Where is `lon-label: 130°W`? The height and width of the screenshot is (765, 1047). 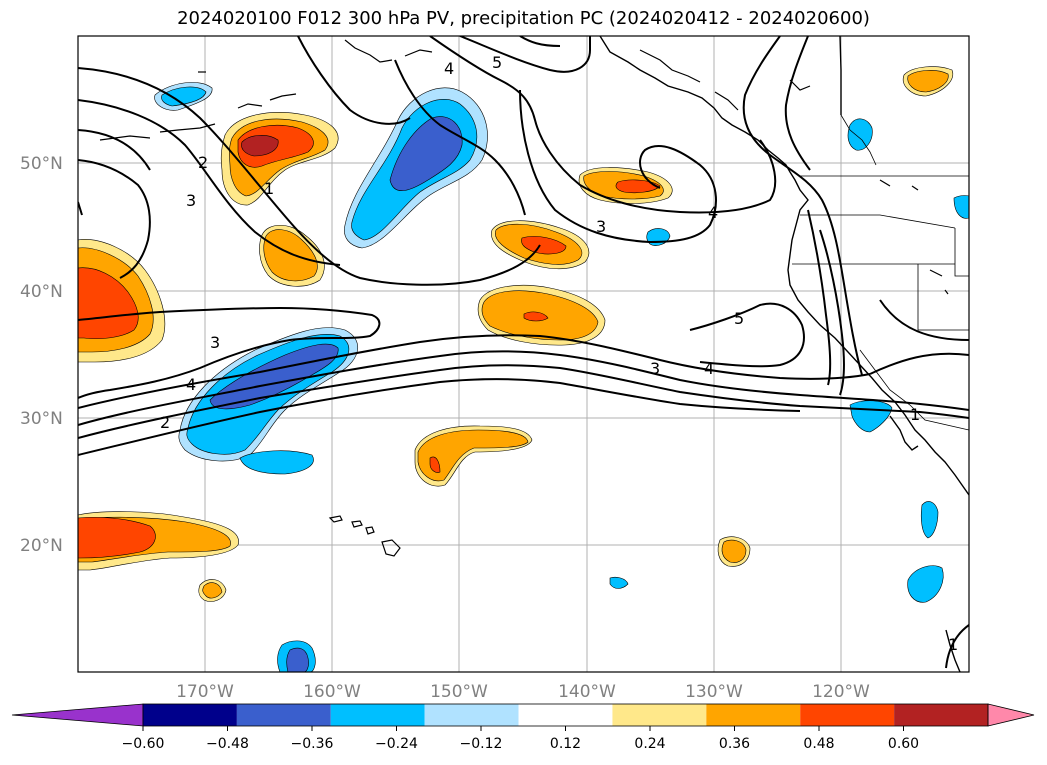 lon-label: 130°W is located at coordinates (714, 692).